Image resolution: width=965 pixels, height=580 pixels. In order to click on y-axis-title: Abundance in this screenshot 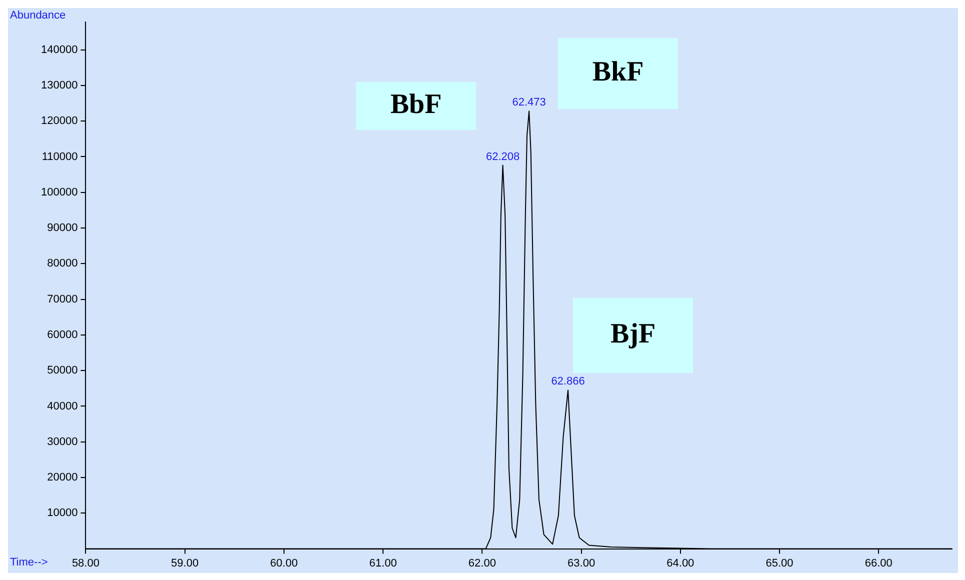, I will do `click(38, 16)`.